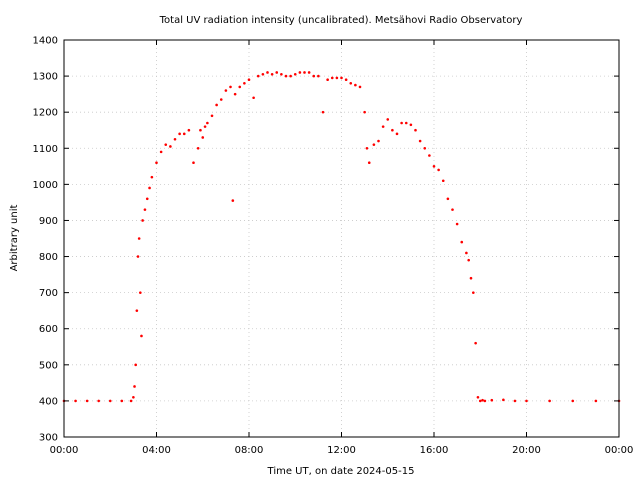  Describe the element at coordinates (48, 365) in the screenshot. I see `y-tick-label: 500` at that location.